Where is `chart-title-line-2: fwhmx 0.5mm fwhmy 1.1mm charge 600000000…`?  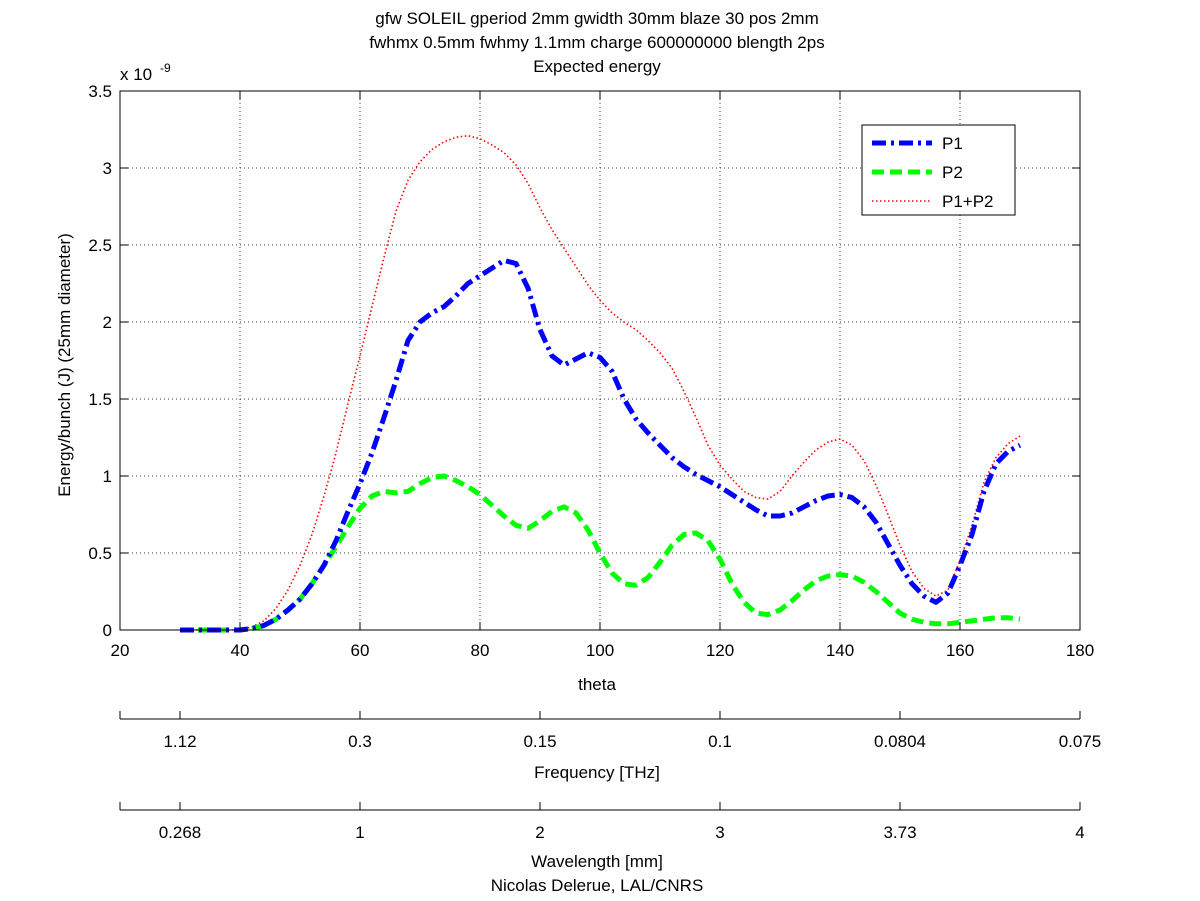
chart-title-line-2: fwhmx 0.5mm fwhmy 1.1mm charge 600000000… is located at coordinates (596, 42).